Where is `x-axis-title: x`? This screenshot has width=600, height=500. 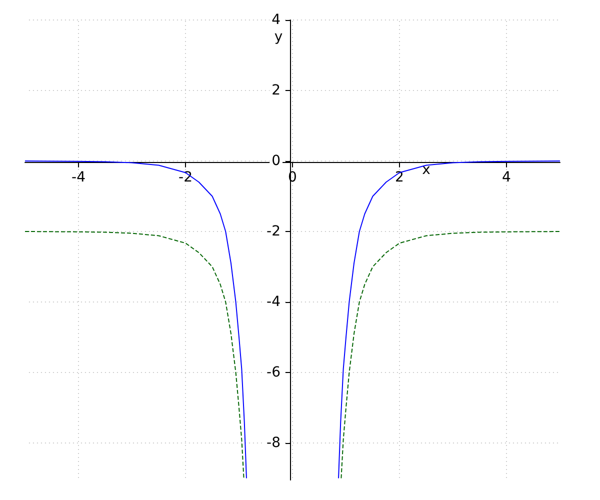 x-axis-title: x is located at coordinates (426, 170).